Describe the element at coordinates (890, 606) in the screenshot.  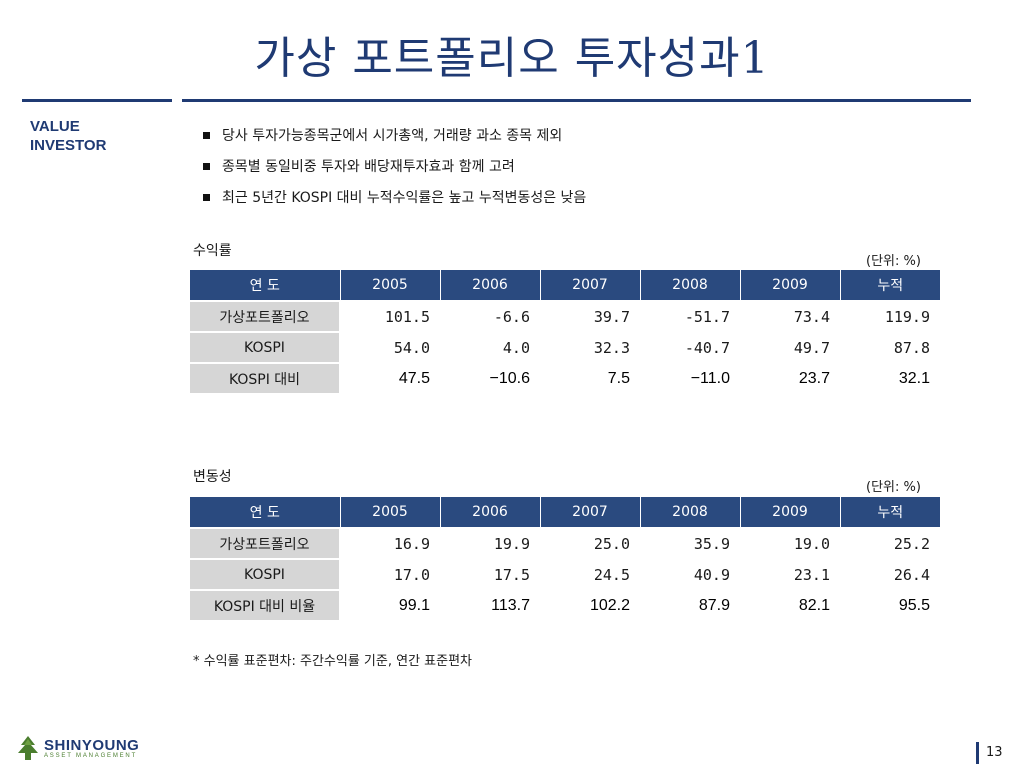
I see `table-cell: 95.5` at that location.